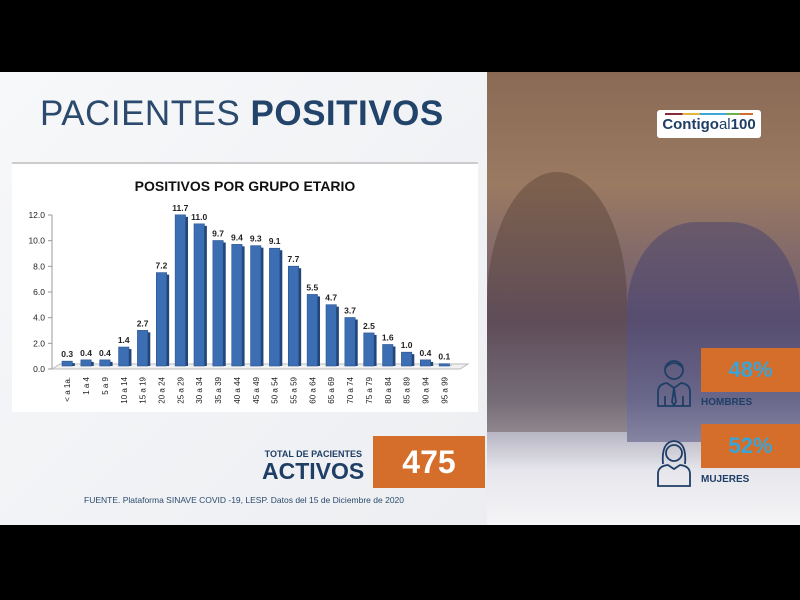 The width and height of the screenshot is (800, 600). What do you see at coordinates (199, 389) in the screenshot?
I see `x-tick-label: 30 a 34` at bounding box center [199, 389].